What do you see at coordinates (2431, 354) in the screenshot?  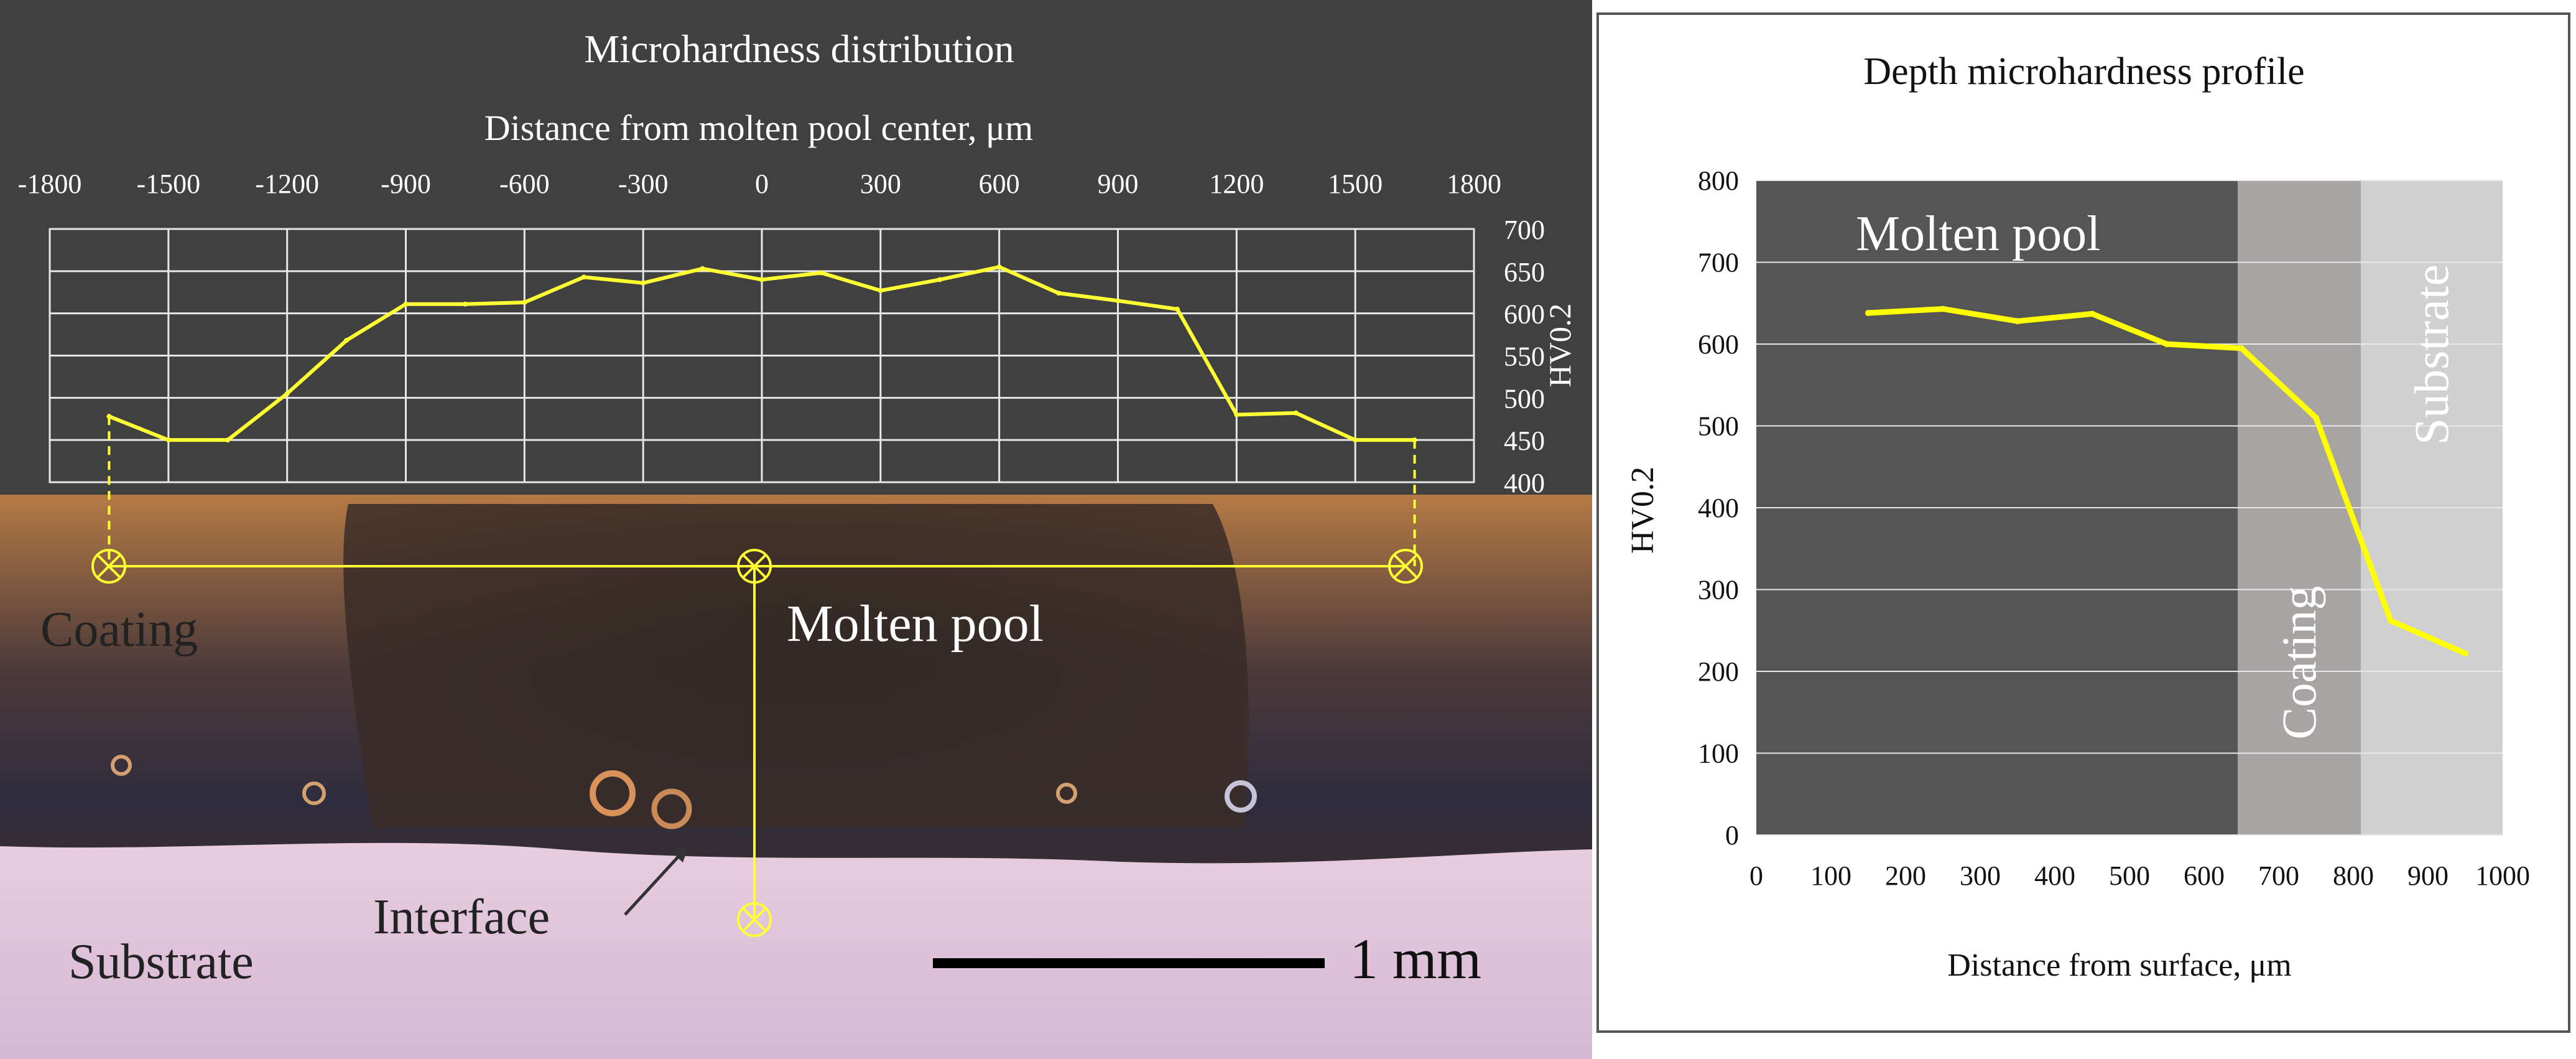 I see `region-label-substrate: Substrate` at bounding box center [2431, 354].